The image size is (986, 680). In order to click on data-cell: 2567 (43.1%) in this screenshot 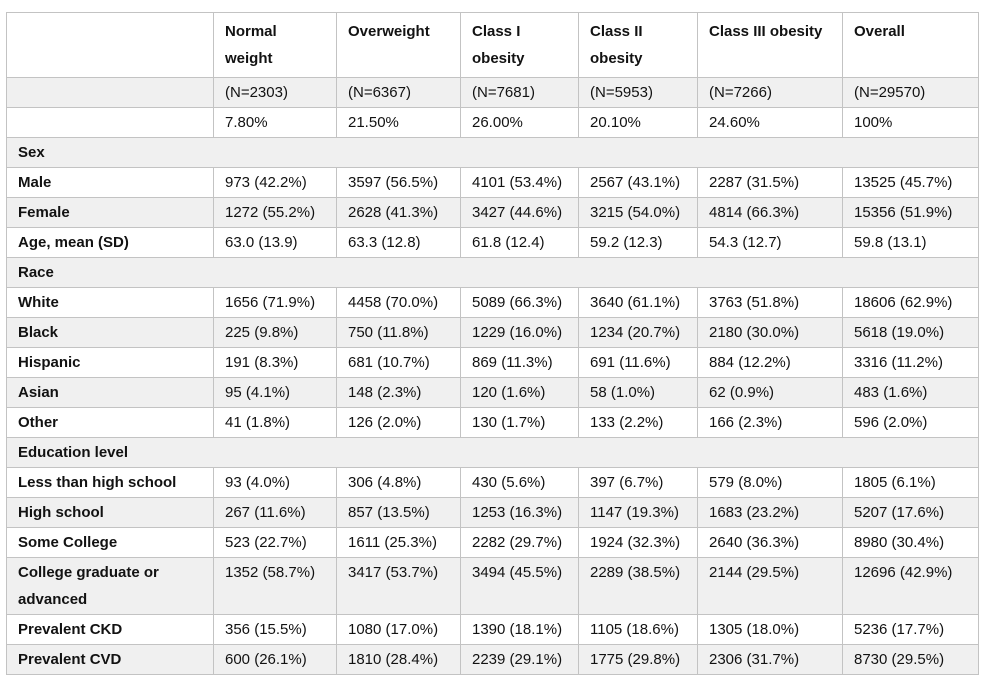, I will do `click(638, 182)`.